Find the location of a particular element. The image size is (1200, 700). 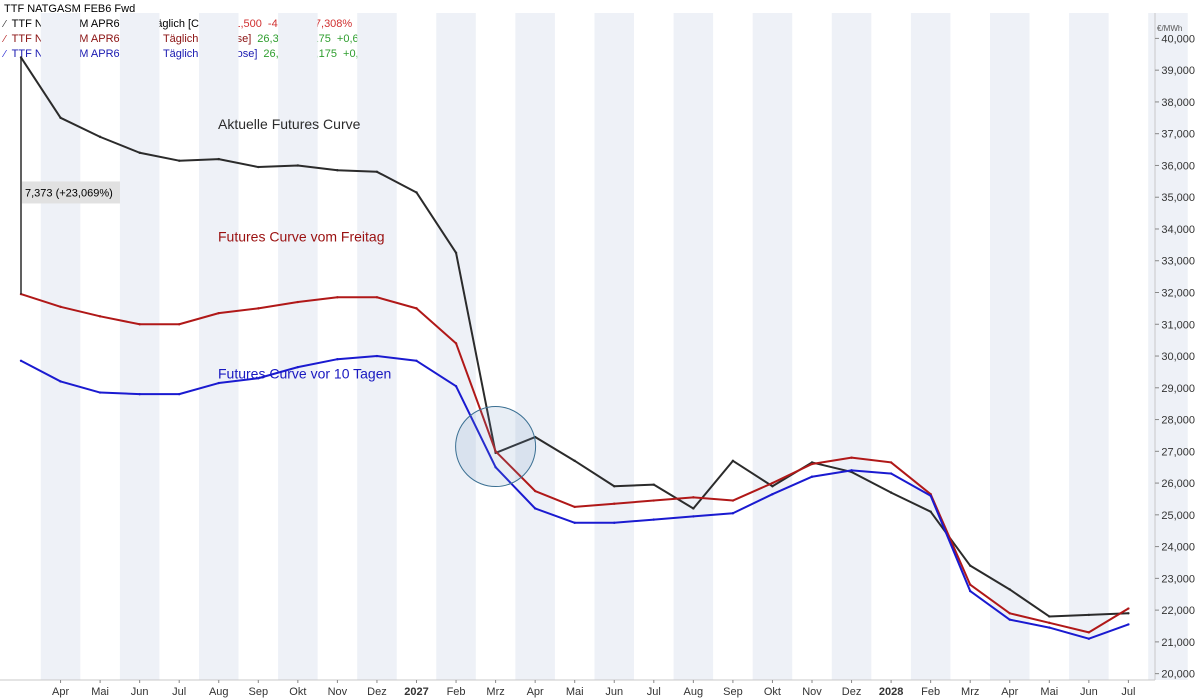

measure-box is located at coordinates (71, 192).